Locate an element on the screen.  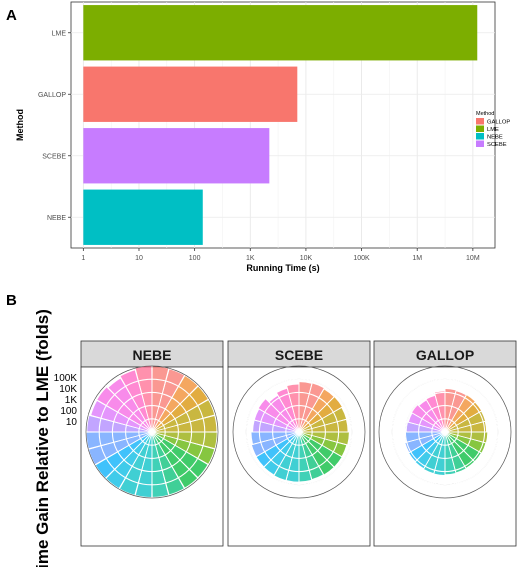
ring-scale-label: 10 is located at coordinates (72, 422).